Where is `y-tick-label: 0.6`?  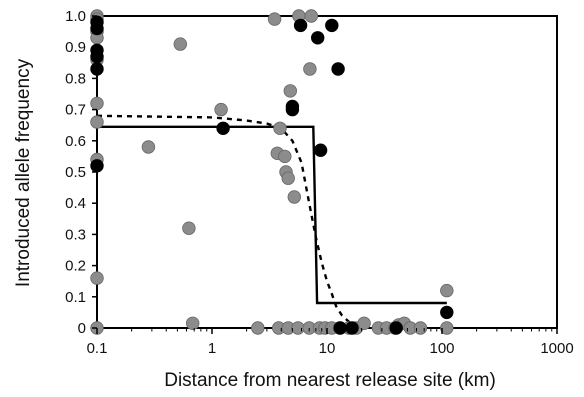
y-tick-label: 0.6 is located at coordinates (75, 141).